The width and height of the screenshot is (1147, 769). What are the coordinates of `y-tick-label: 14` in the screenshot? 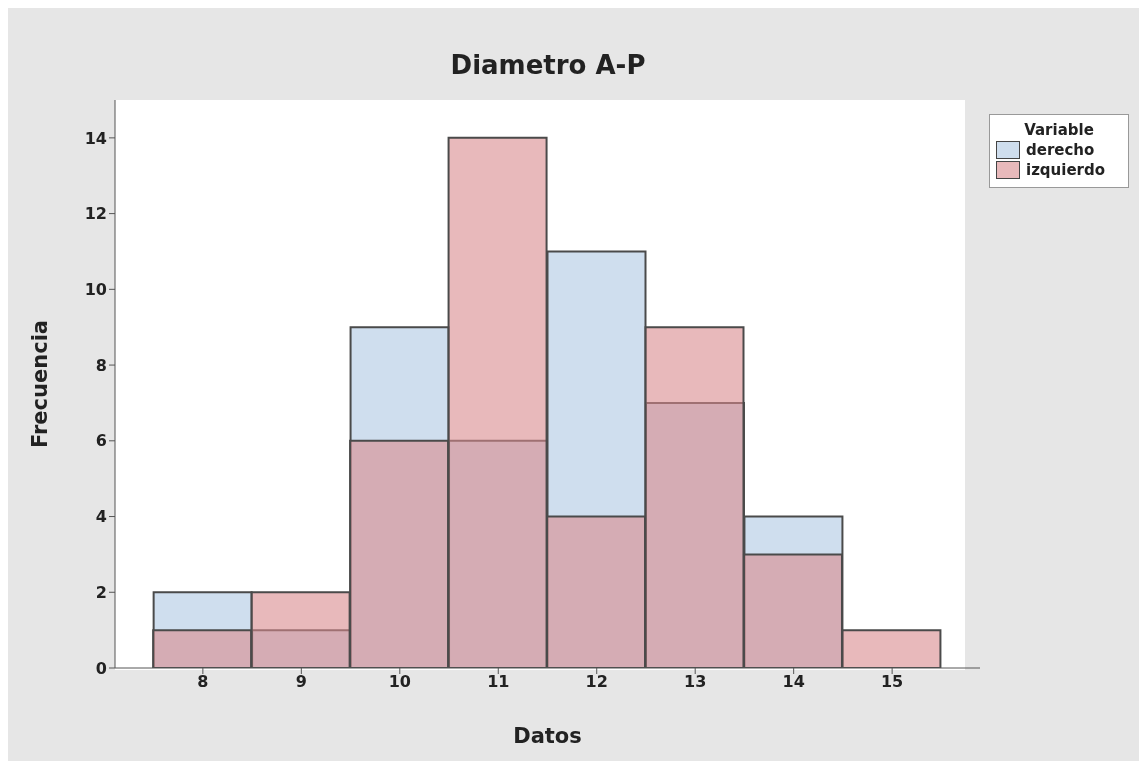 It's located at (95, 138).